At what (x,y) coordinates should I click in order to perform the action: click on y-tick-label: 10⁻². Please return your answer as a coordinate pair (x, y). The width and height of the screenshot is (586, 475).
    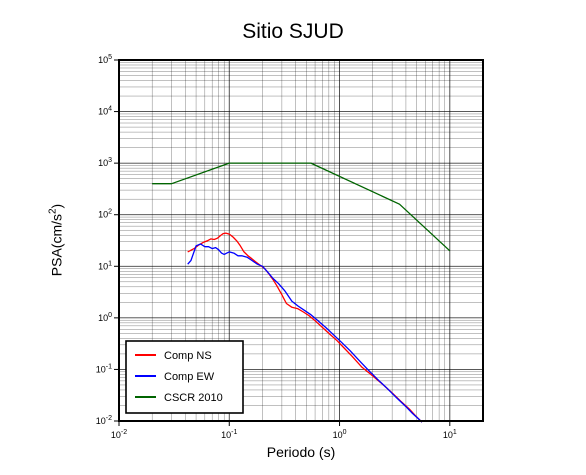
    Looking at the image, I should click on (104, 420).